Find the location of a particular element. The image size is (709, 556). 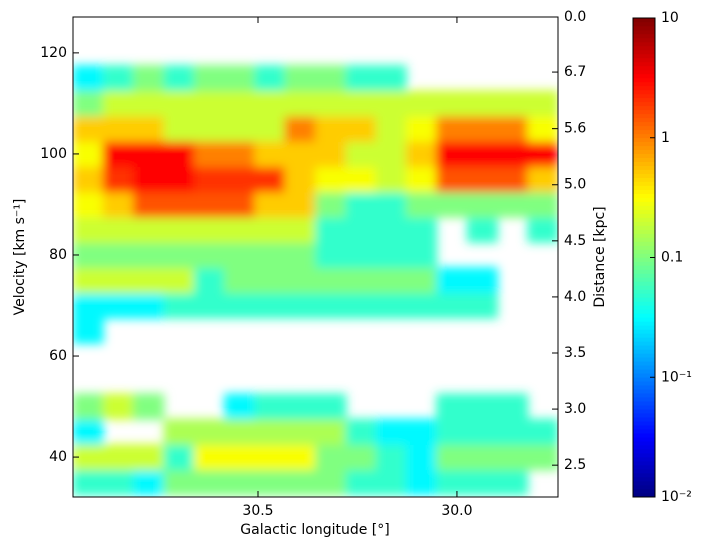

y-tick-label: 60 is located at coordinates (58, 356).